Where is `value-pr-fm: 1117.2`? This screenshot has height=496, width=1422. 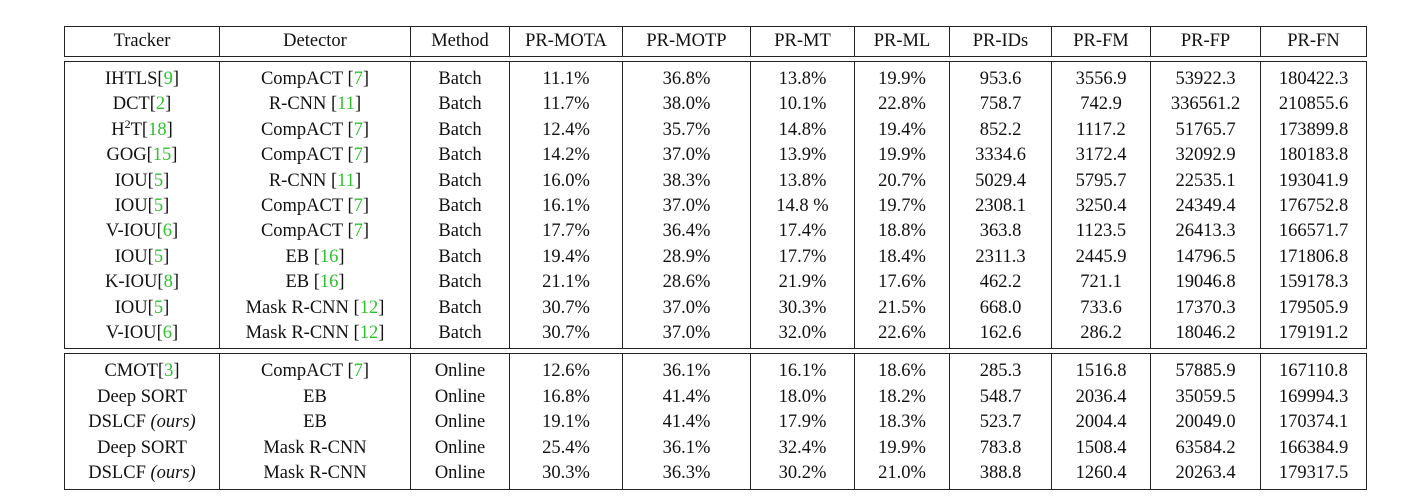 value-pr-fm: 1117.2 is located at coordinates (1101, 130).